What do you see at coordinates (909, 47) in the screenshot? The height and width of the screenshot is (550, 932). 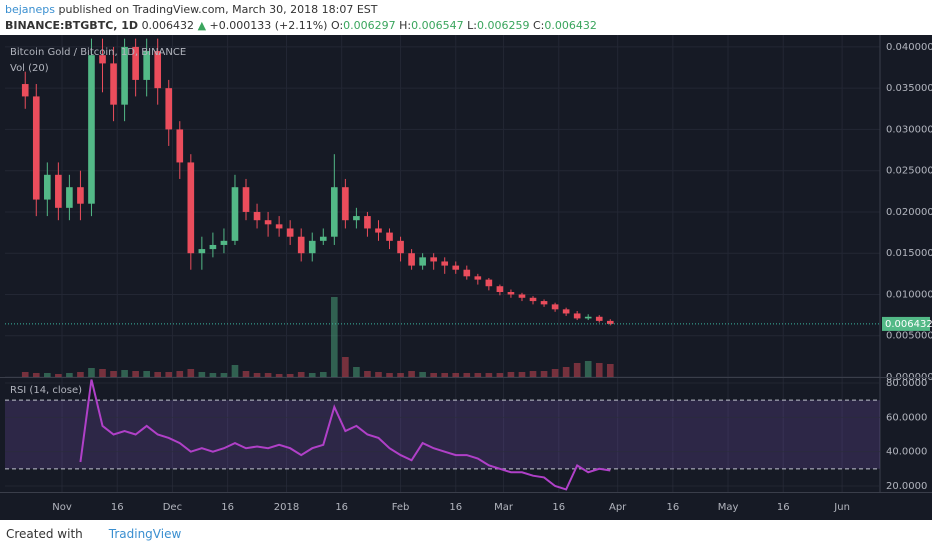 I see `y-tick-label: 0.040000` at bounding box center [909, 47].